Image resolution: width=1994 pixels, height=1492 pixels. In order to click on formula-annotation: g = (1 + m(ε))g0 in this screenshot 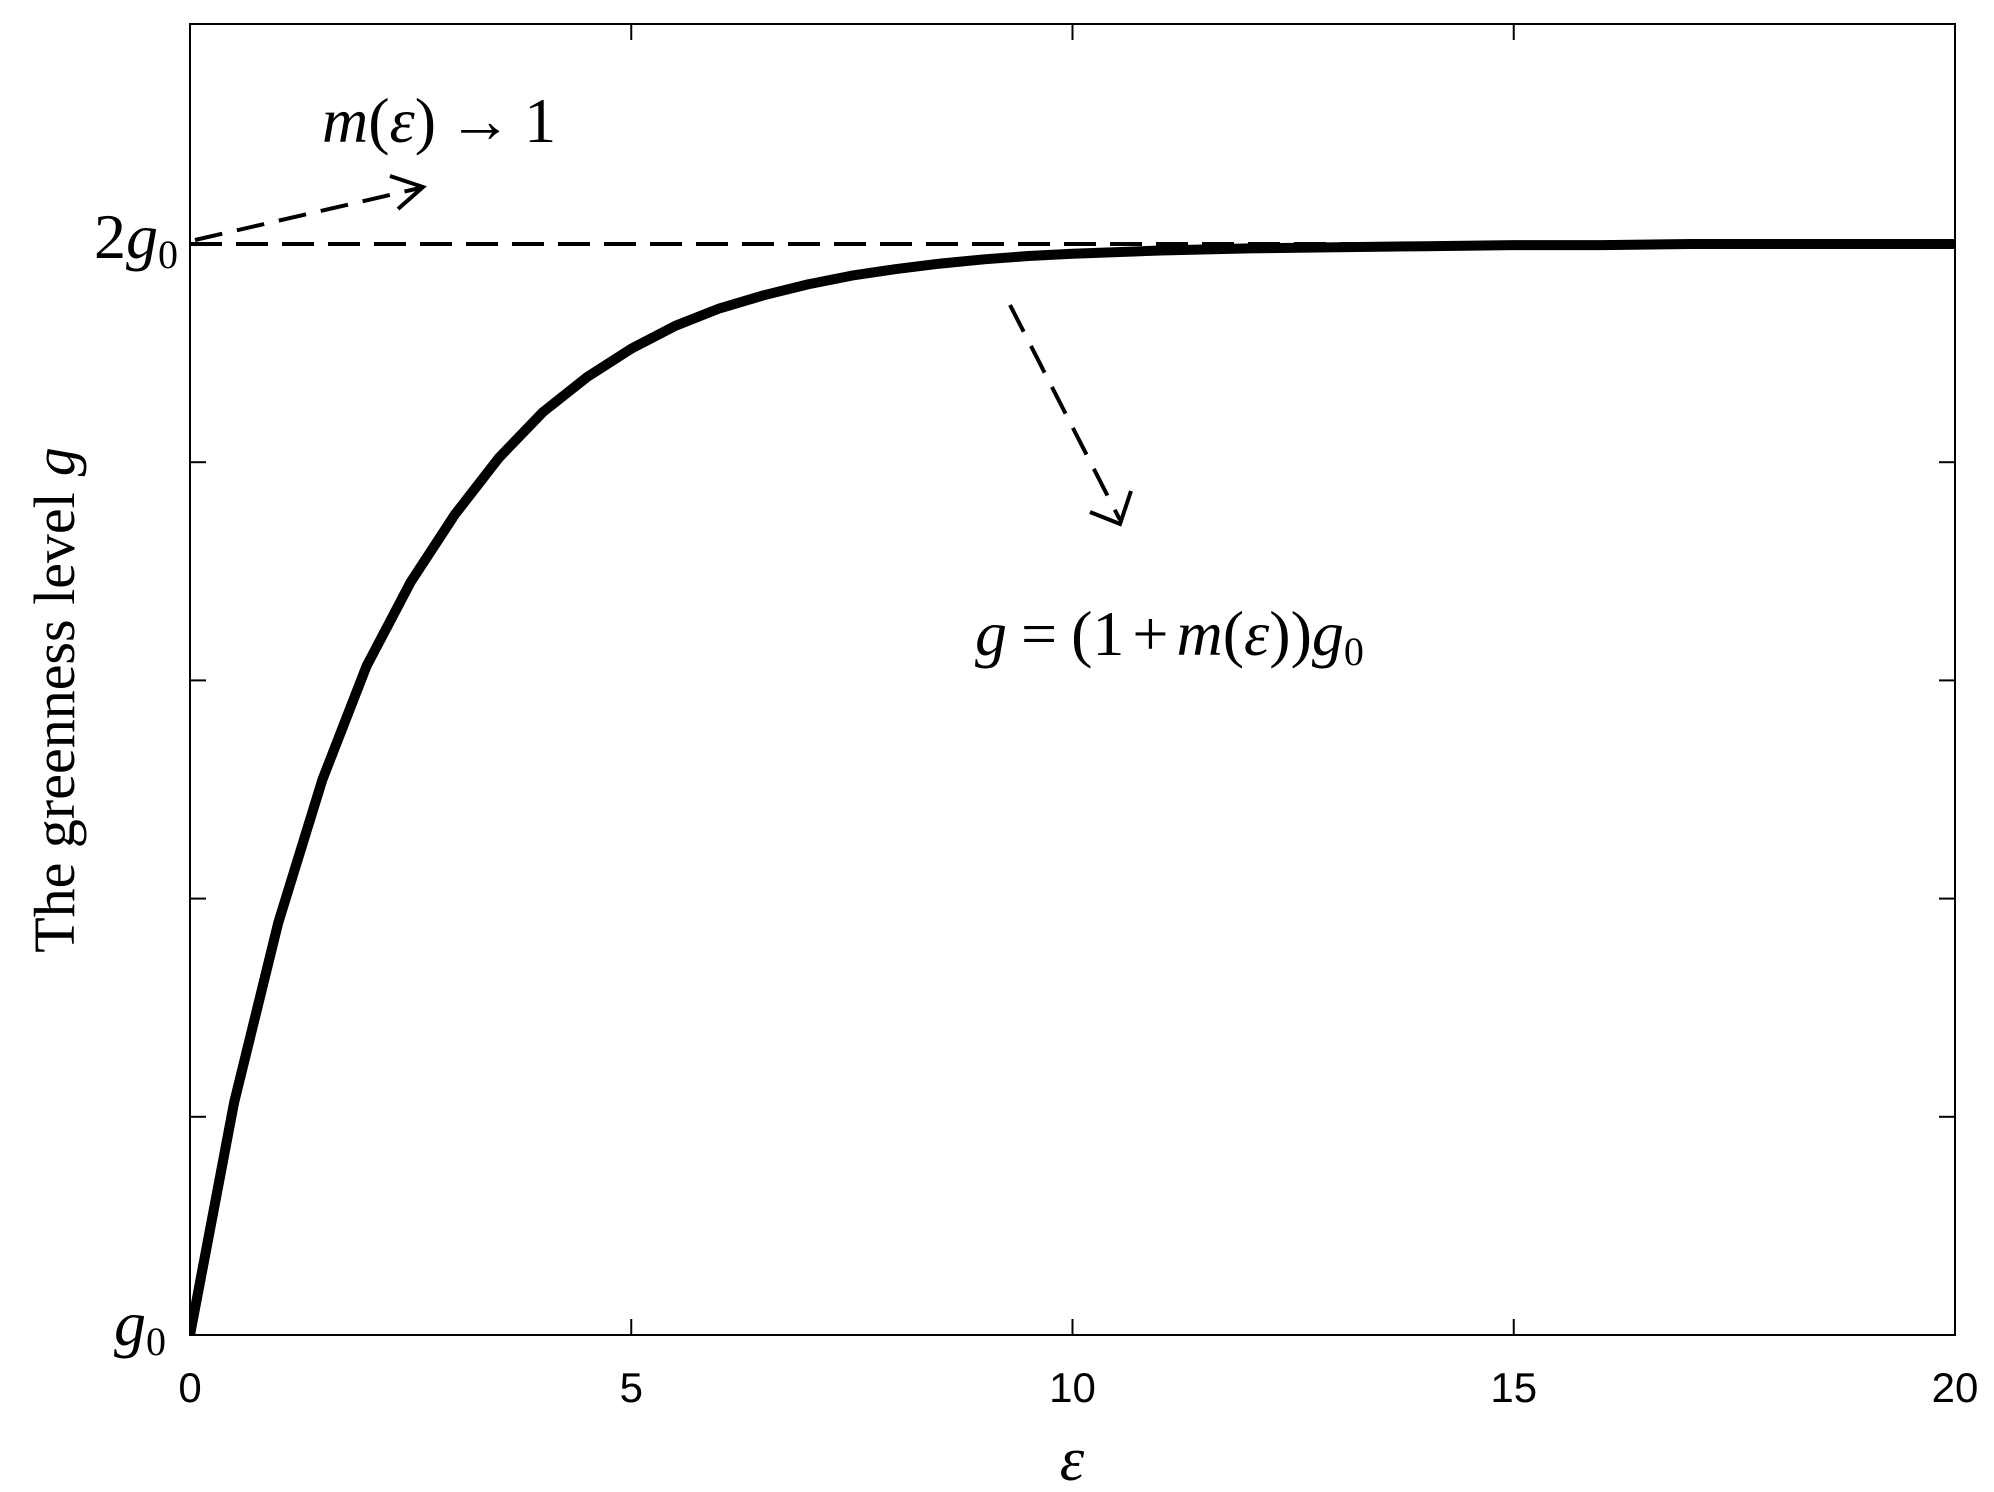, I will do `click(1169, 636)`.